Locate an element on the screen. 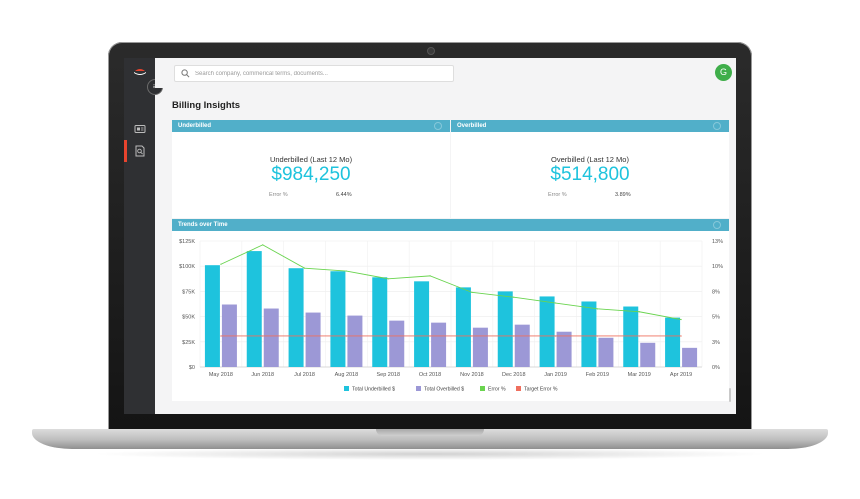 This screenshot has width=860, height=499. x-tick-label: Apr 2019 is located at coordinates (681, 375).